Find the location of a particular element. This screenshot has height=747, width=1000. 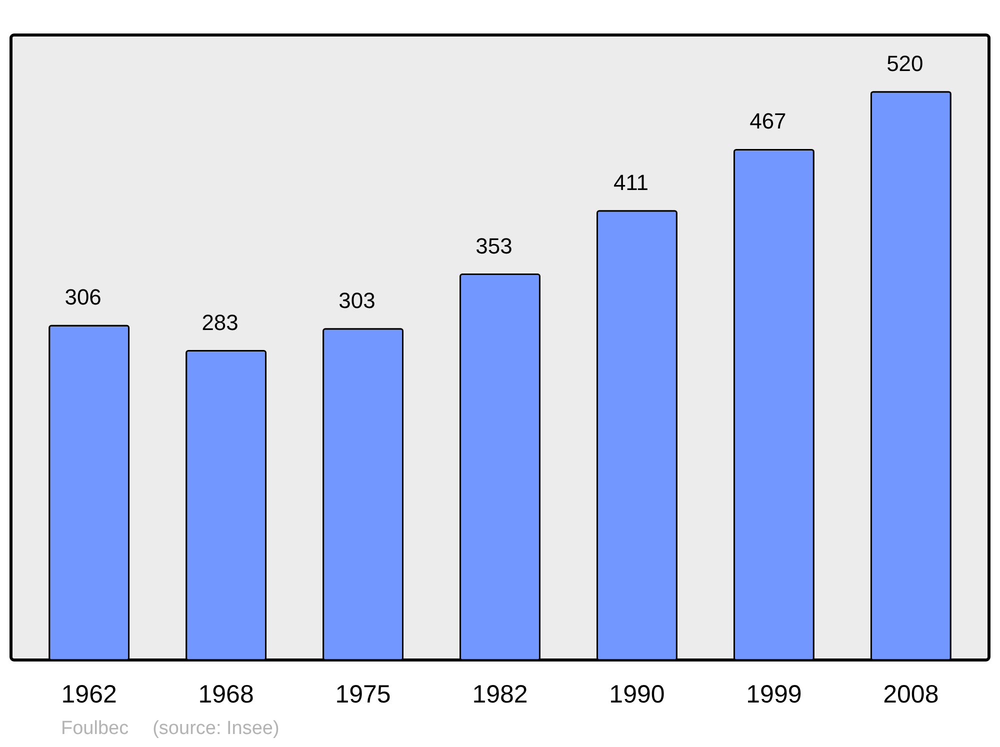

x-tick-label: 1990 is located at coordinates (637, 694).